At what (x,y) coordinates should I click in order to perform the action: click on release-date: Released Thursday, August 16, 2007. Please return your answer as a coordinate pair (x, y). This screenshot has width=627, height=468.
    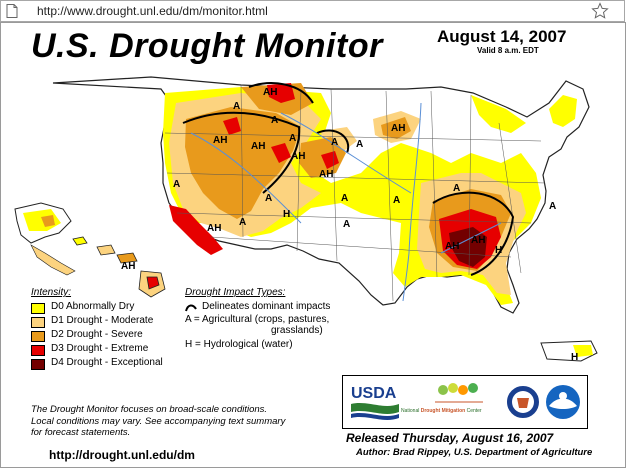
    Looking at the image, I should click on (450, 438).